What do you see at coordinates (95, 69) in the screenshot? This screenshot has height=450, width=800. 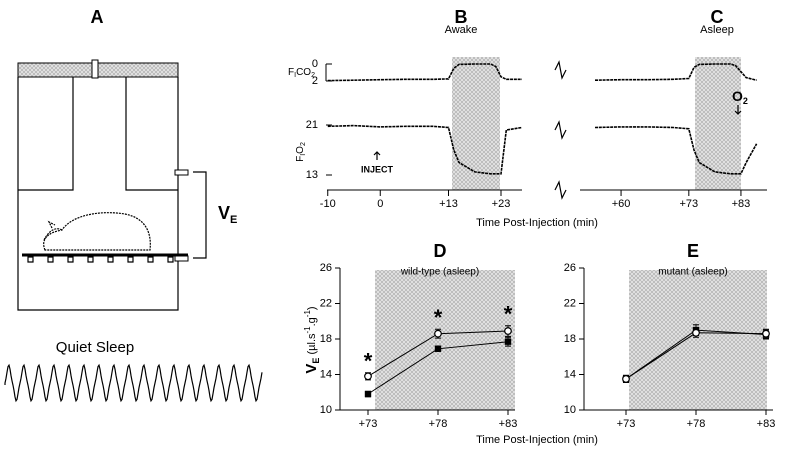 I see `lid-port` at bounding box center [95, 69].